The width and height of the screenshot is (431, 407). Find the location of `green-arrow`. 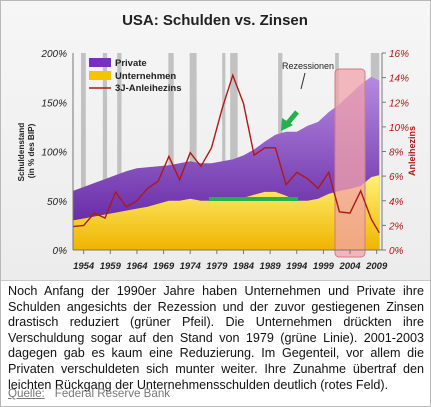

green-arrow is located at coordinates (290, 120).